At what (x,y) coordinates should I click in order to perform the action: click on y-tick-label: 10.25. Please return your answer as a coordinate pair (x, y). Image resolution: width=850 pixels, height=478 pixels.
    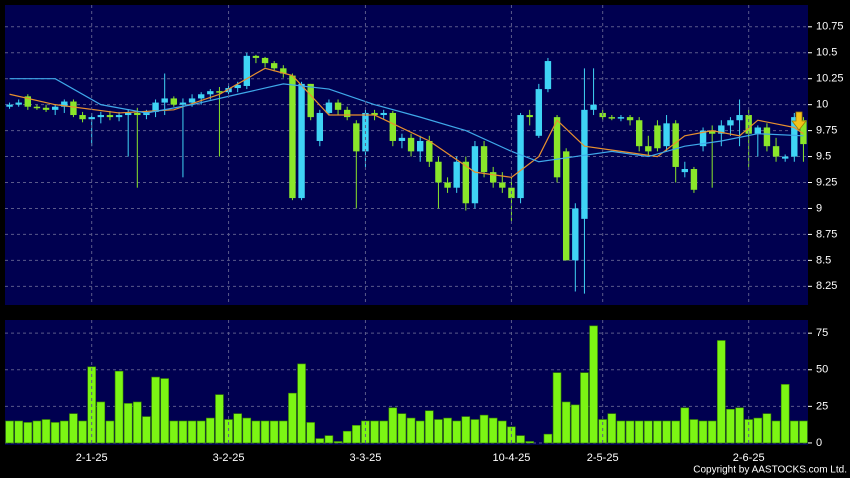
    Looking at the image, I should click on (830, 79).